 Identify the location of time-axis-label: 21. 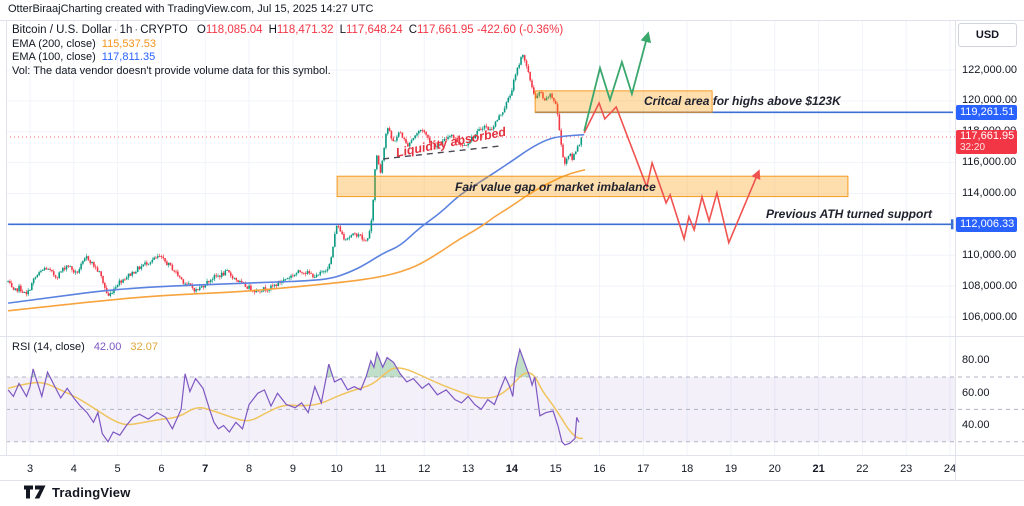
(818, 469).